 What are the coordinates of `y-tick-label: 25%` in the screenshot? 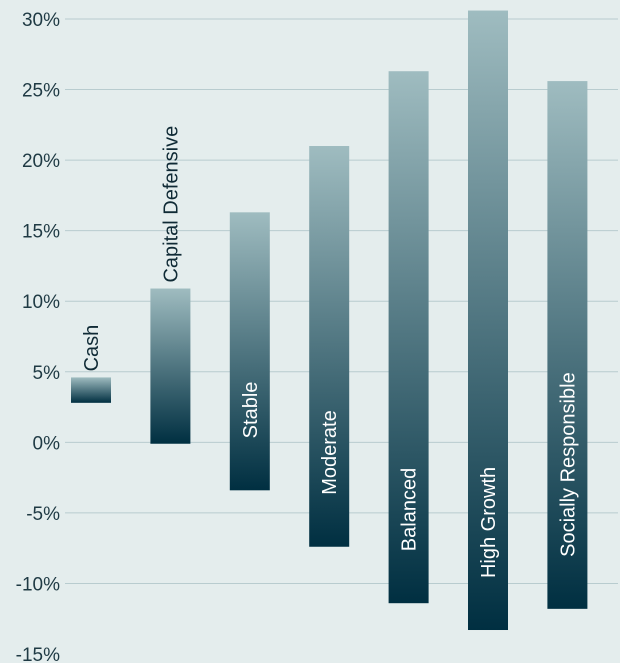 It's located at (41, 91).